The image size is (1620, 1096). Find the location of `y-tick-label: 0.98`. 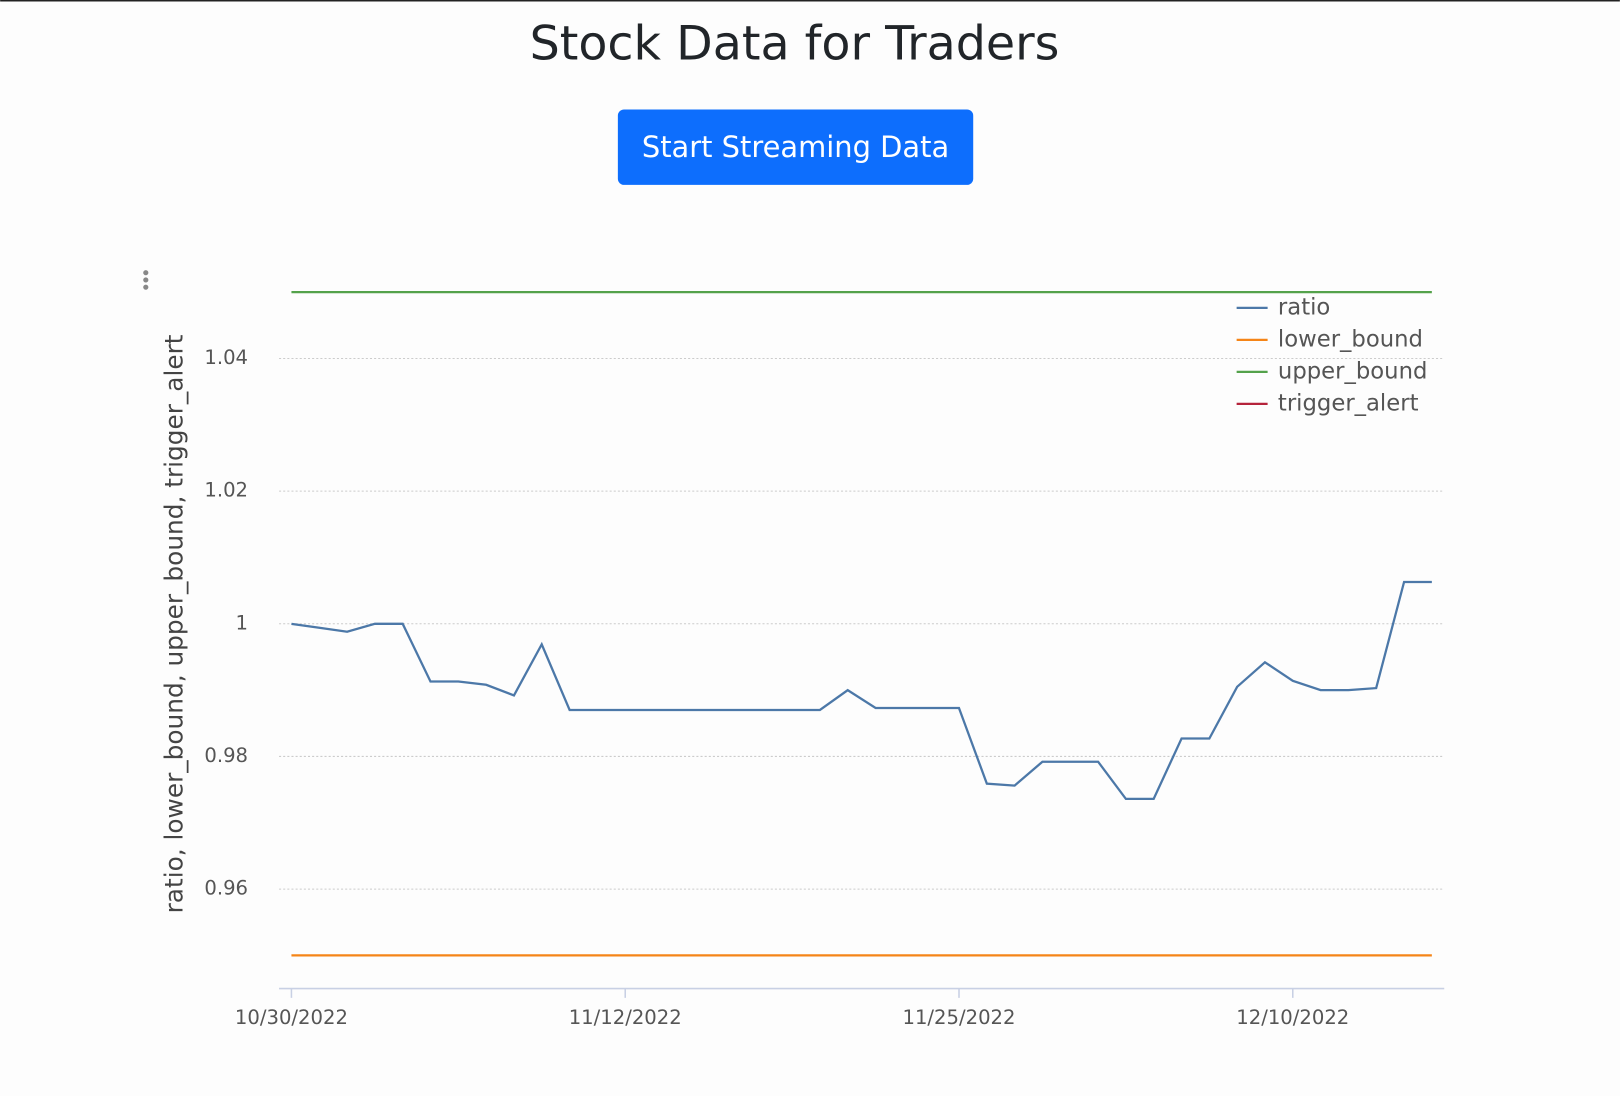

y-tick-label: 0.98 is located at coordinates (226, 755).